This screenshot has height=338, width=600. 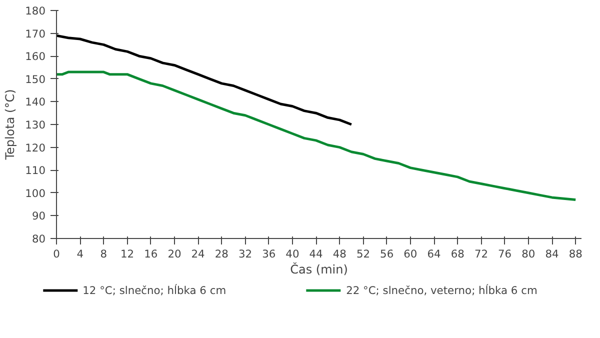 What do you see at coordinates (35, 11) in the screenshot?
I see `y-tick-label: 180` at bounding box center [35, 11].